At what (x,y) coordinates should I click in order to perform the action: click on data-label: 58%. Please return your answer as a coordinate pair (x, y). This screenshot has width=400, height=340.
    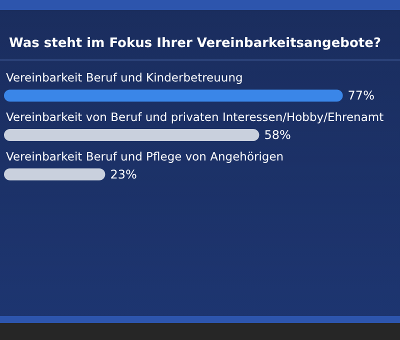
    Looking at the image, I should click on (277, 135).